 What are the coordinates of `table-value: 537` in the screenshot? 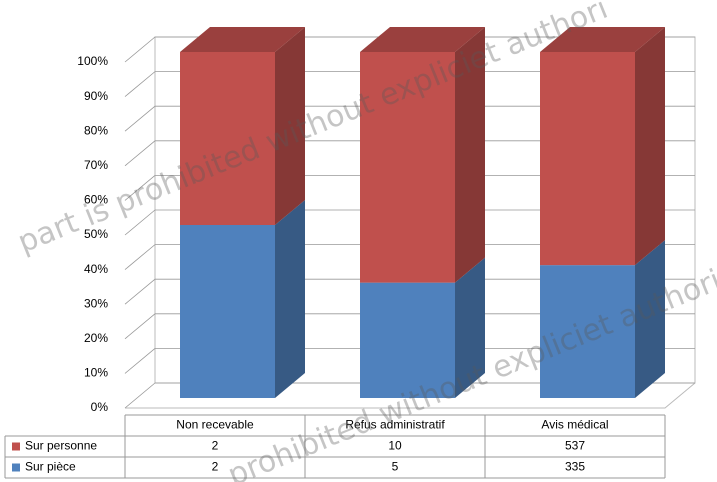 It's located at (575, 446).